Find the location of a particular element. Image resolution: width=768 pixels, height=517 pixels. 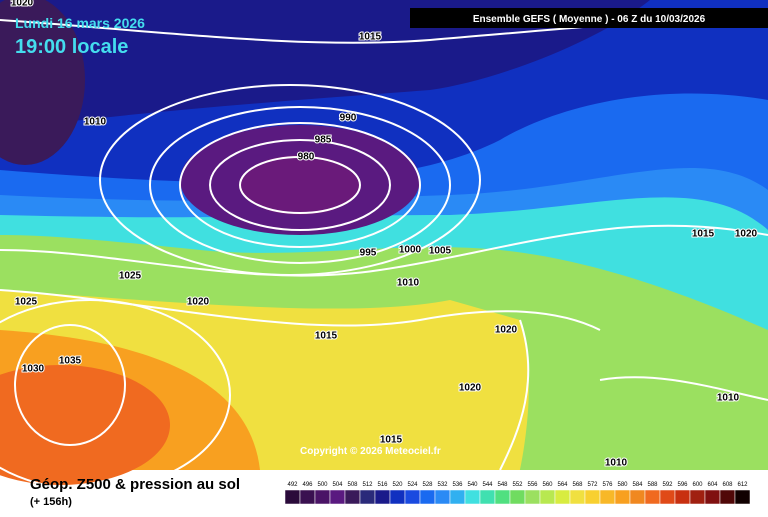

colorbar-label: 560 is located at coordinates (547, 485).